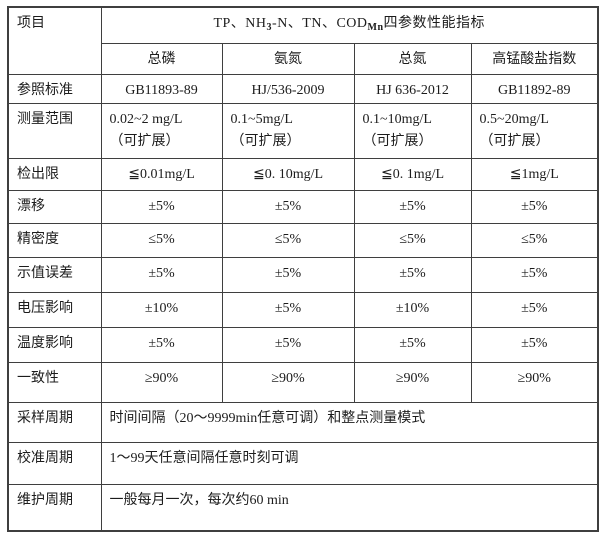  I want to click on cell-value: ≦1mg/L, so click(534, 175).